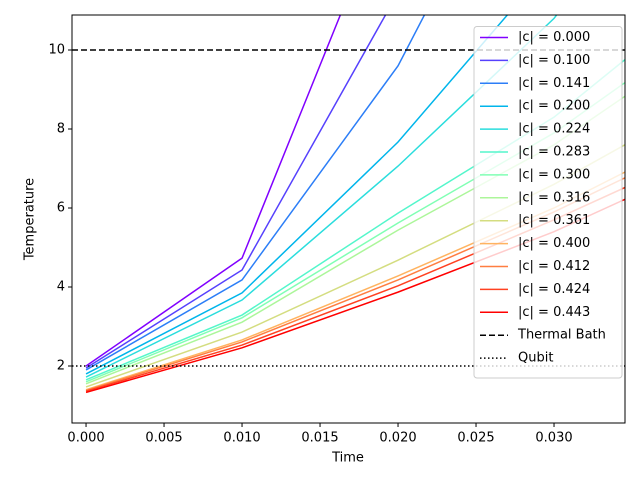 The height and width of the screenshot is (480, 640). I want to click on legend-label: |c| = 0.443, so click(554, 312).